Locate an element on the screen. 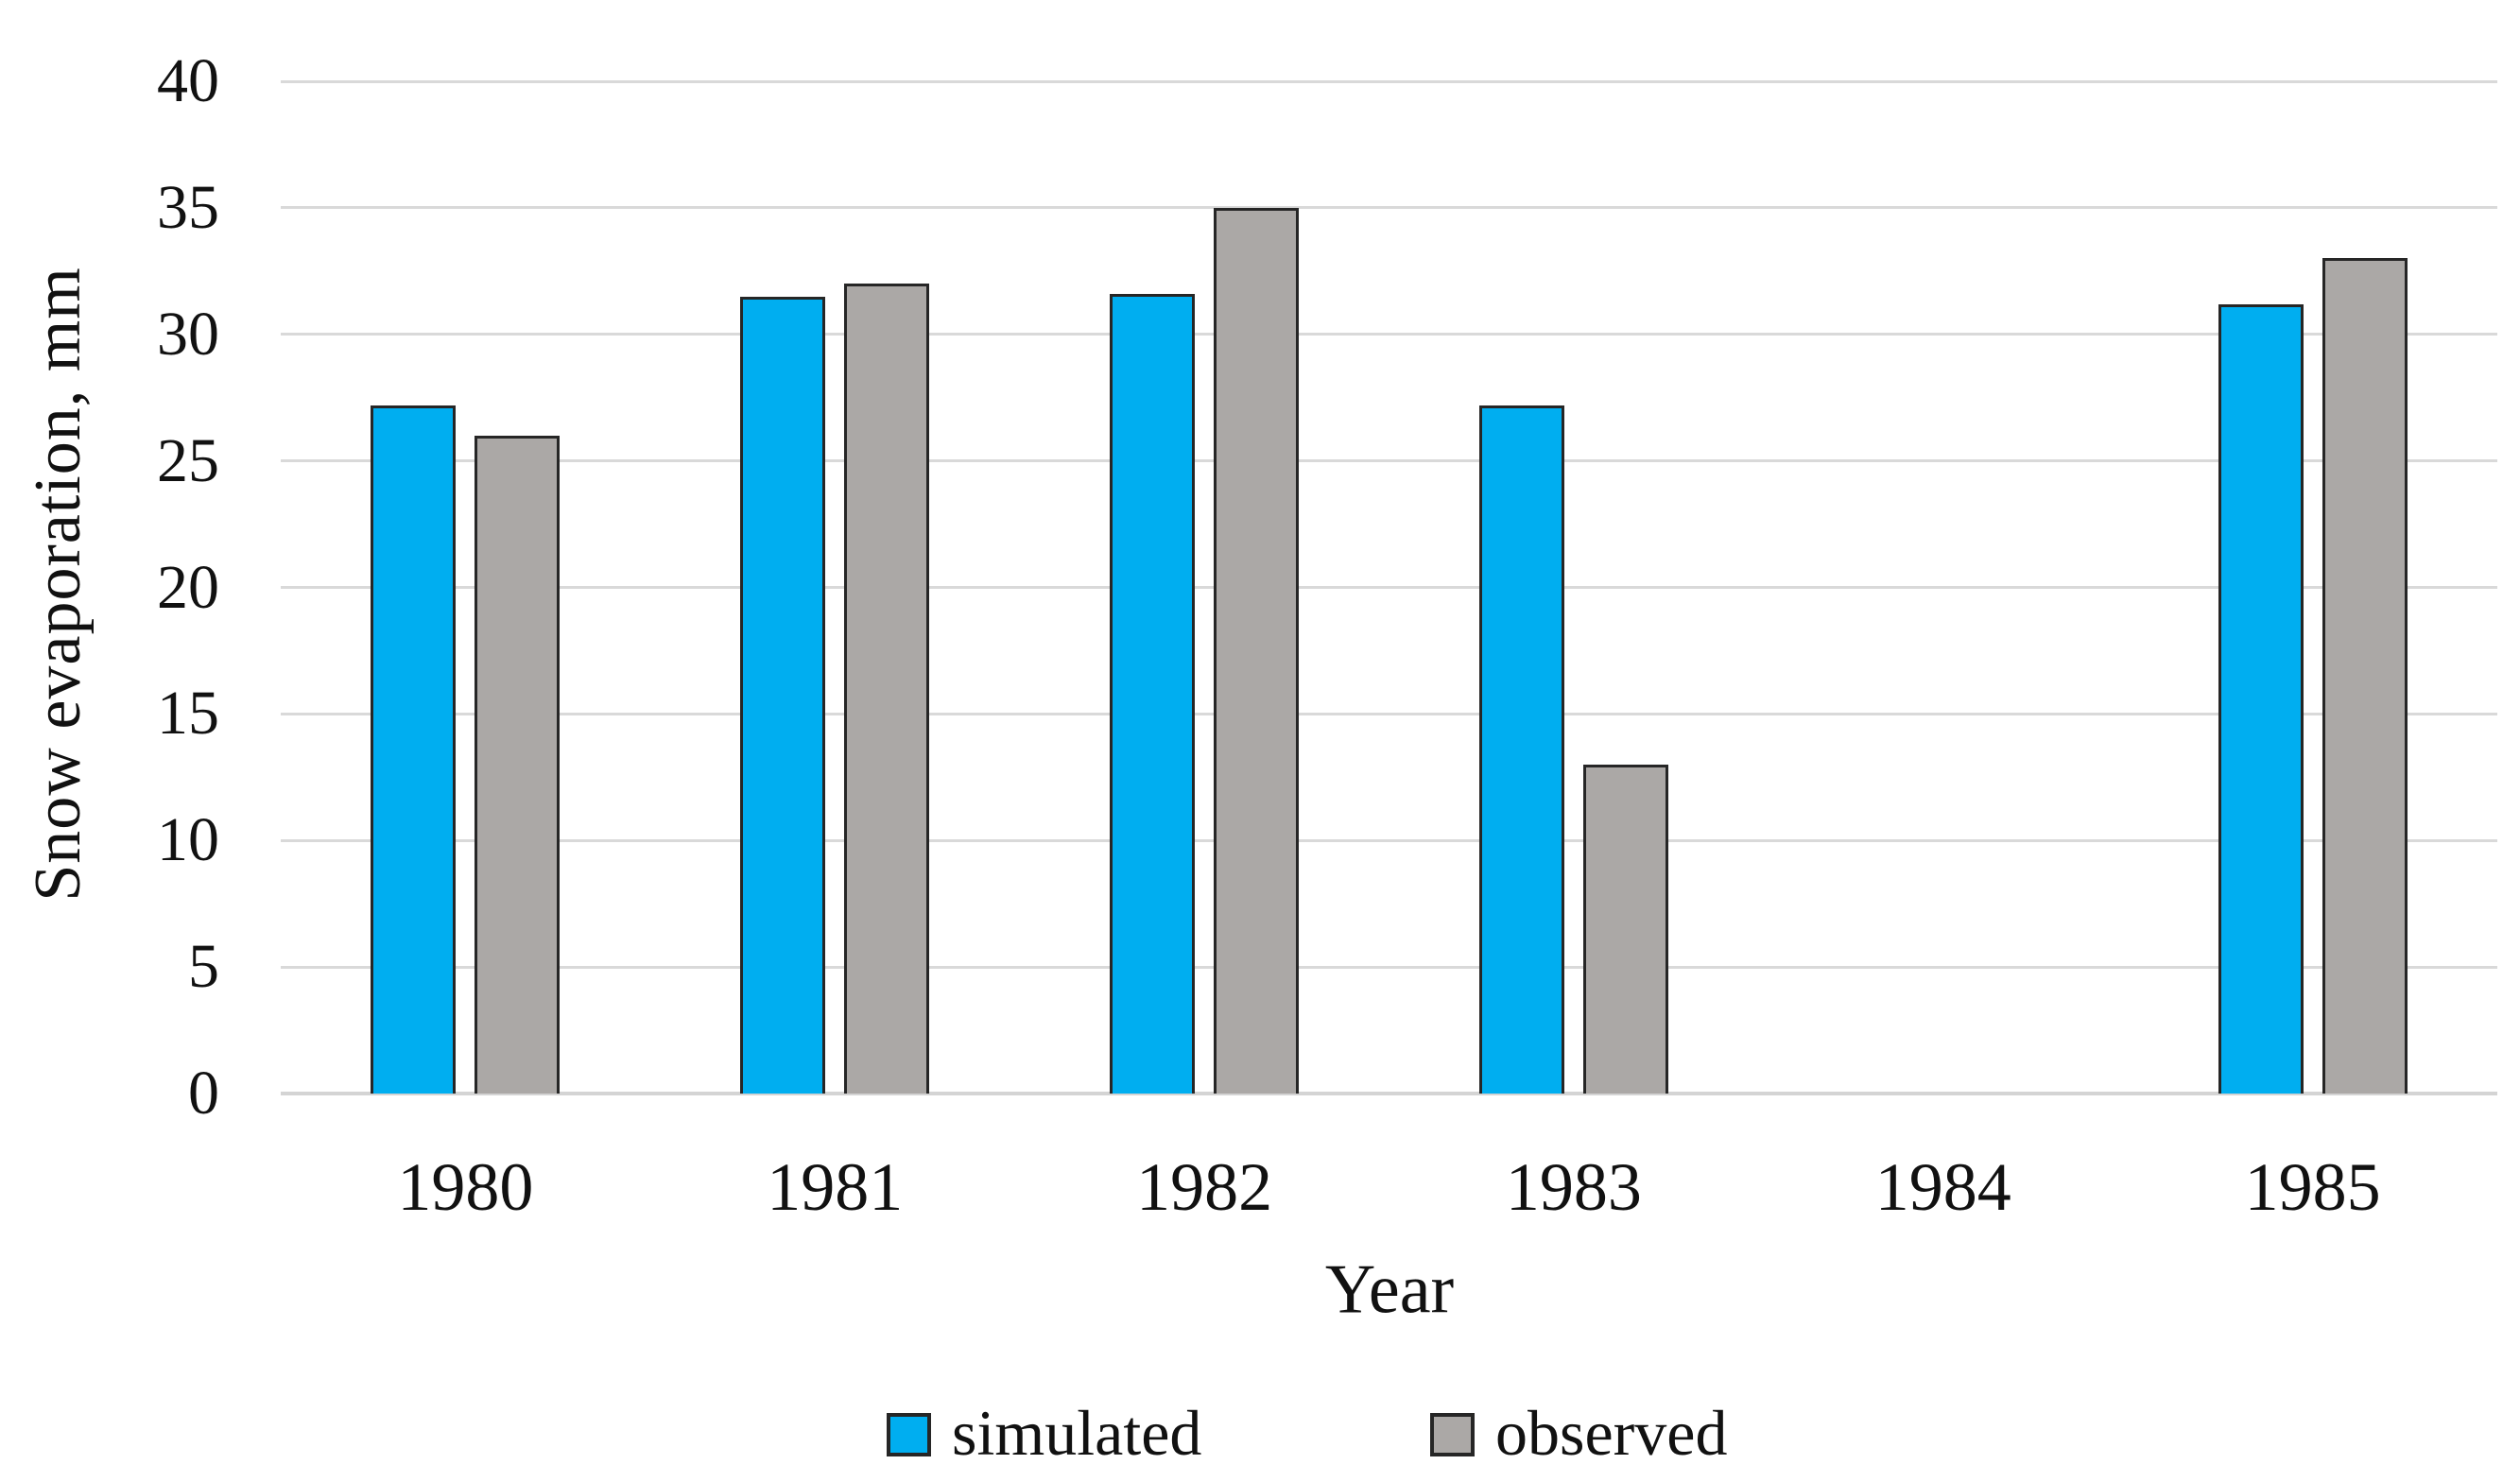 The width and height of the screenshot is (2520, 1482). legend-item-observed: observed is located at coordinates (1579, 1433).